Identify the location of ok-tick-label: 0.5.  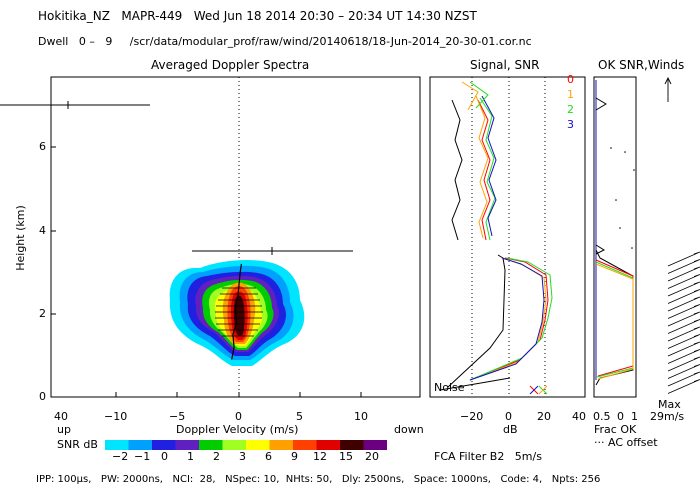
(602, 416).